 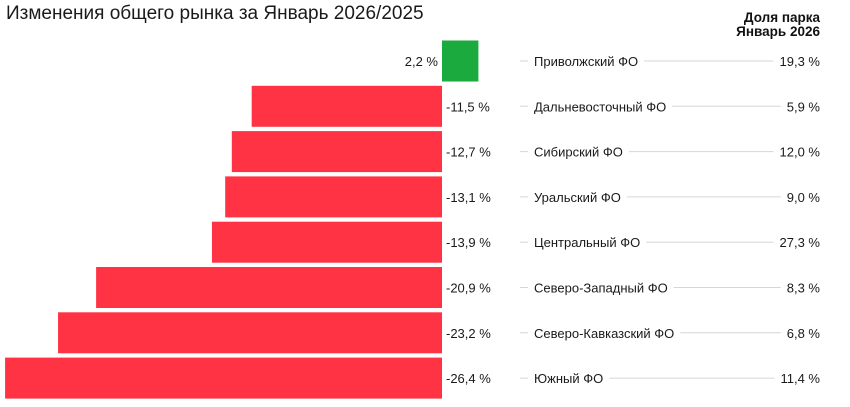 I want to click on share-label: 5,9 %, so click(x=804, y=106).